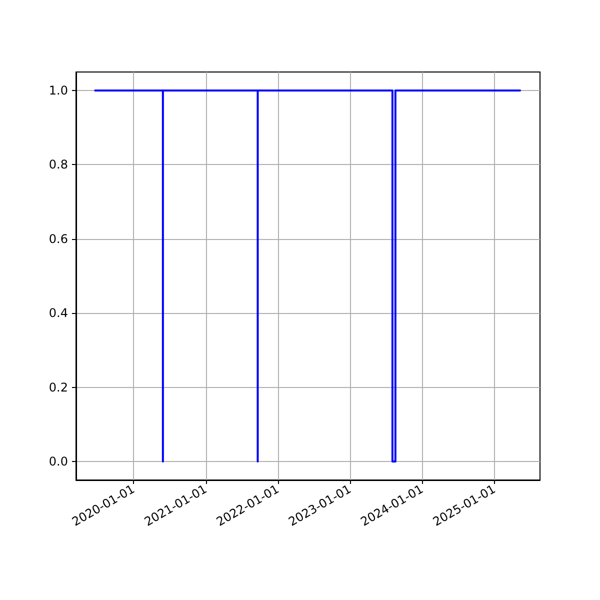 Image resolution: width=600 pixels, height=600 pixels. What do you see at coordinates (58, 239) in the screenshot?
I see `y-tick-label: 0.6` at bounding box center [58, 239].